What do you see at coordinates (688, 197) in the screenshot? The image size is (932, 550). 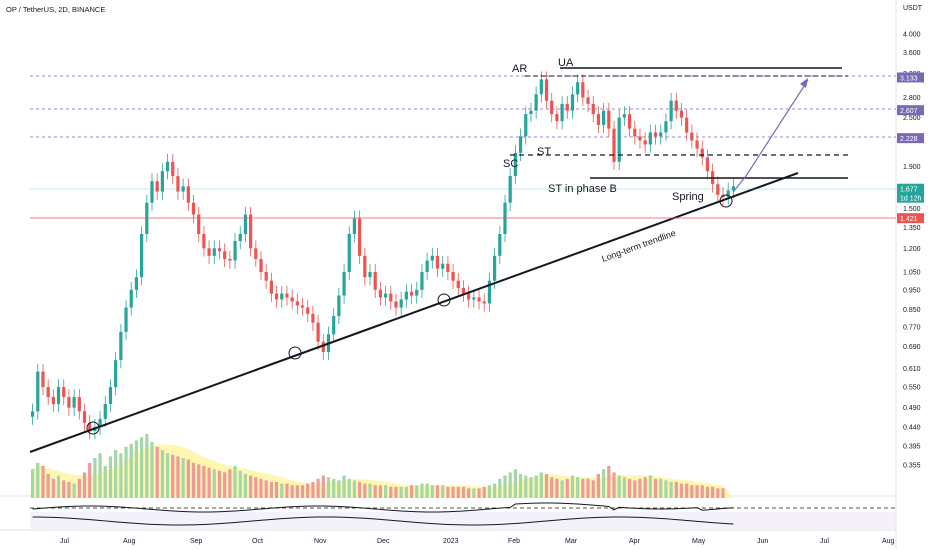 I see `annotation-spring: Spring` at bounding box center [688, 197].